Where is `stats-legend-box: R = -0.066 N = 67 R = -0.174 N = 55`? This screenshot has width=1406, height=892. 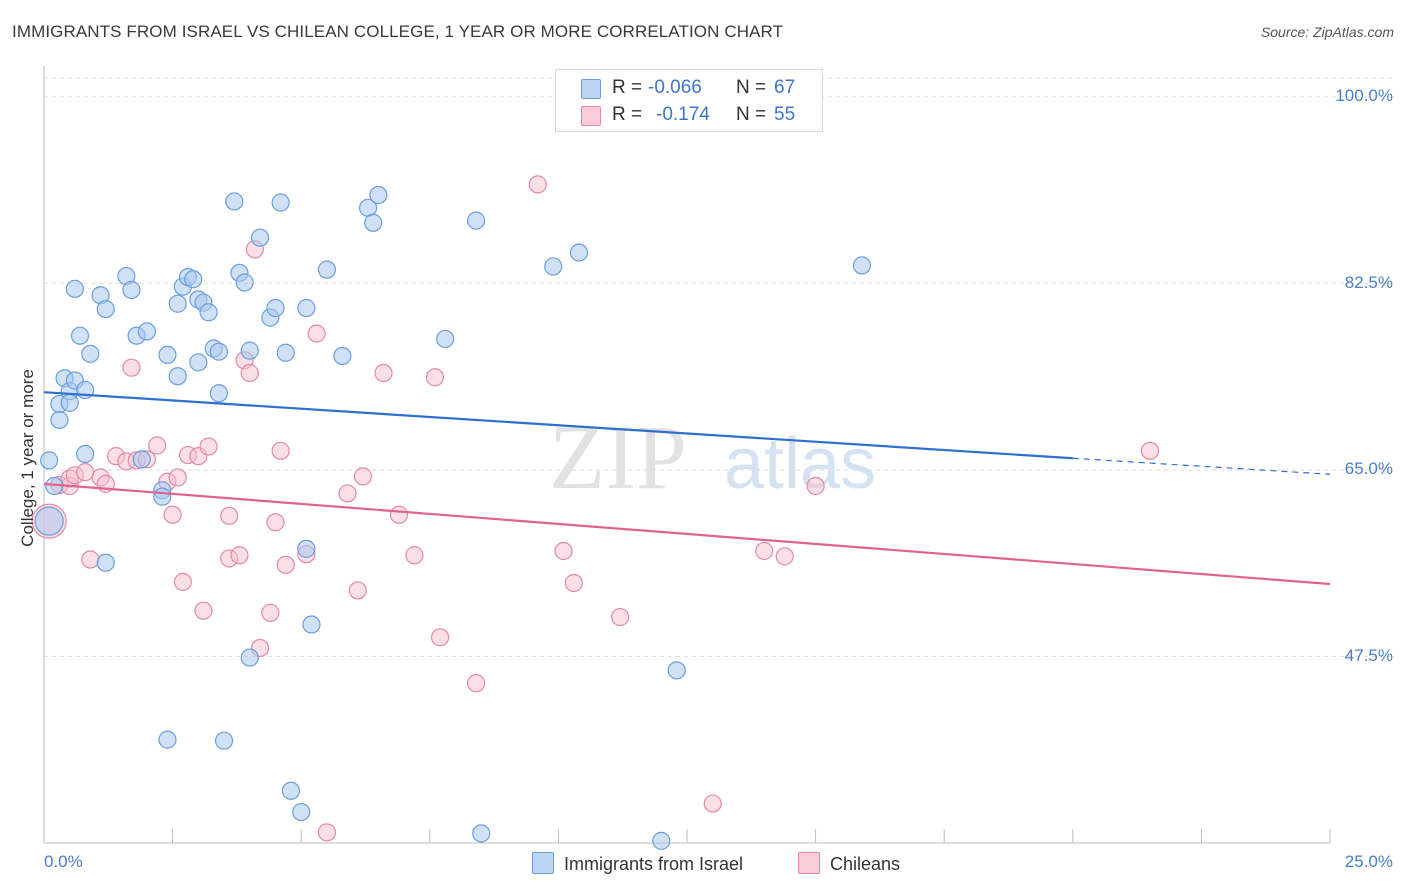
stats-legend-box: R = -0.066 N = 67 R = -0.174 N = 55 is located at coordinates (689, 100).